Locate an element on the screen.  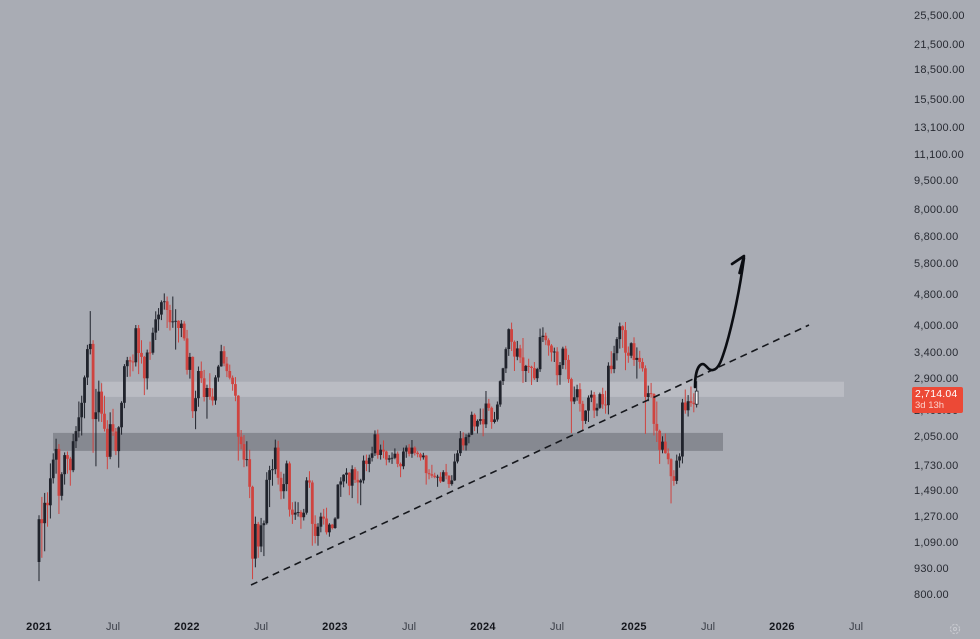
price-tick-label: 15,500.00 is located at coordinates (939, 100).